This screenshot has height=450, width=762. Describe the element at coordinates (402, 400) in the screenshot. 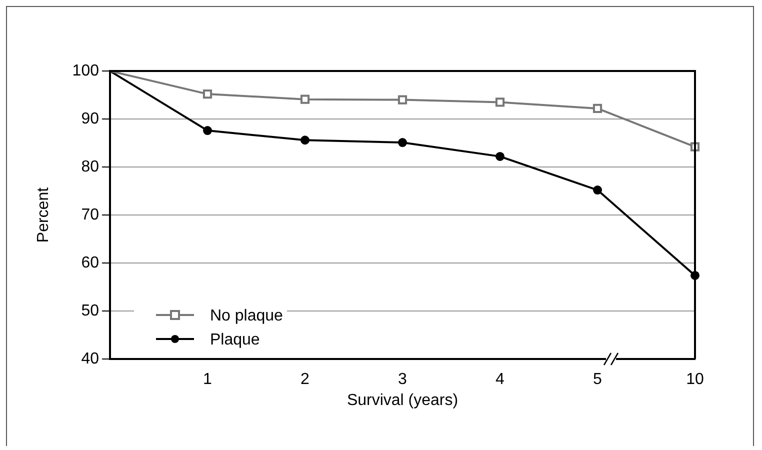

I see `x-axis-title: Survival (years)` at that location.